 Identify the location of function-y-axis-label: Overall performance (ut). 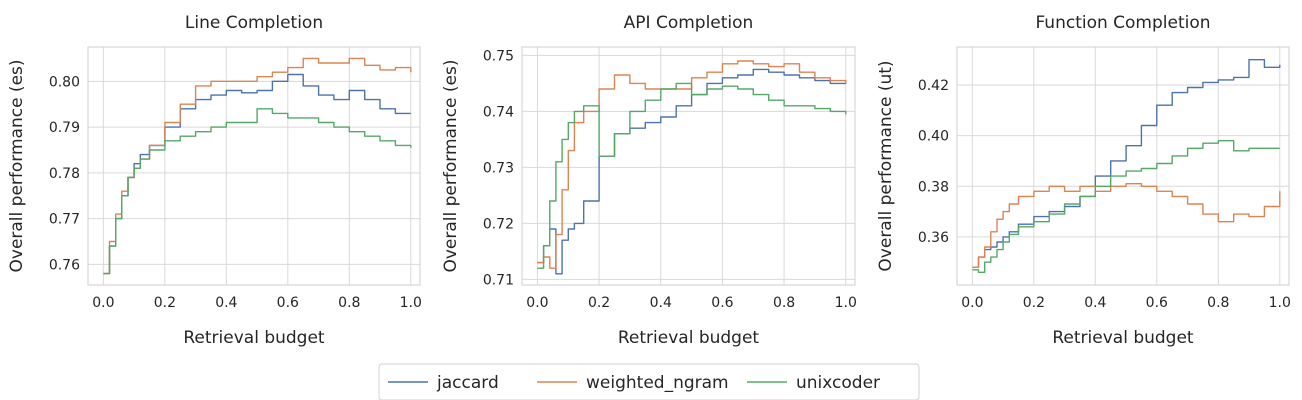
(886, 165).